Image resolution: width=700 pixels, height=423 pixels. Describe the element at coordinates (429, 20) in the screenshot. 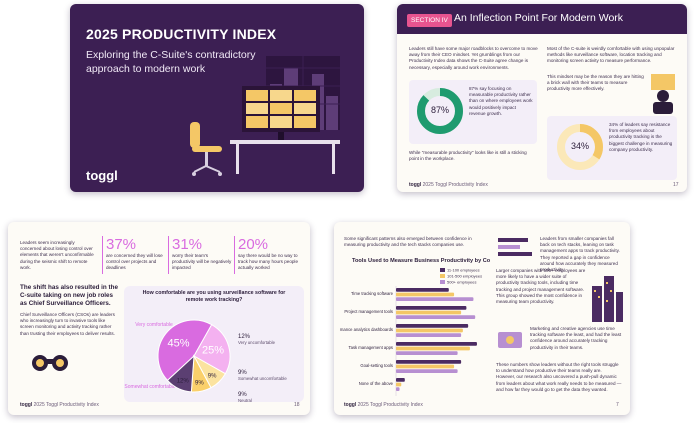

I see `section-tag: SECTION IV` at that location.